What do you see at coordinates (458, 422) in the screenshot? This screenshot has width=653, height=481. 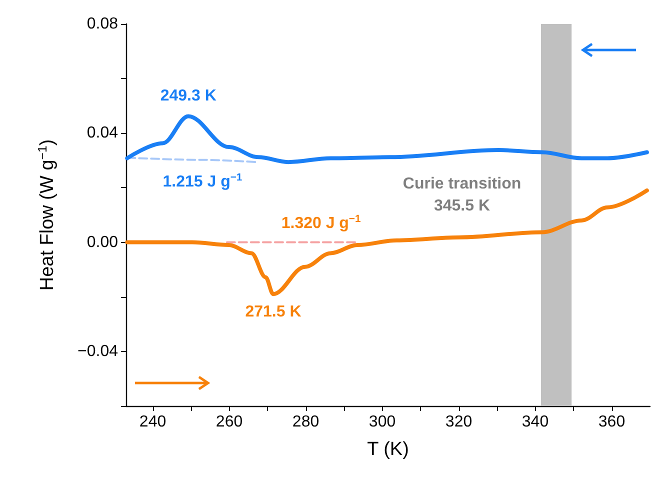 I see `x-tick-label: 320` at bounding box center [458, 422].